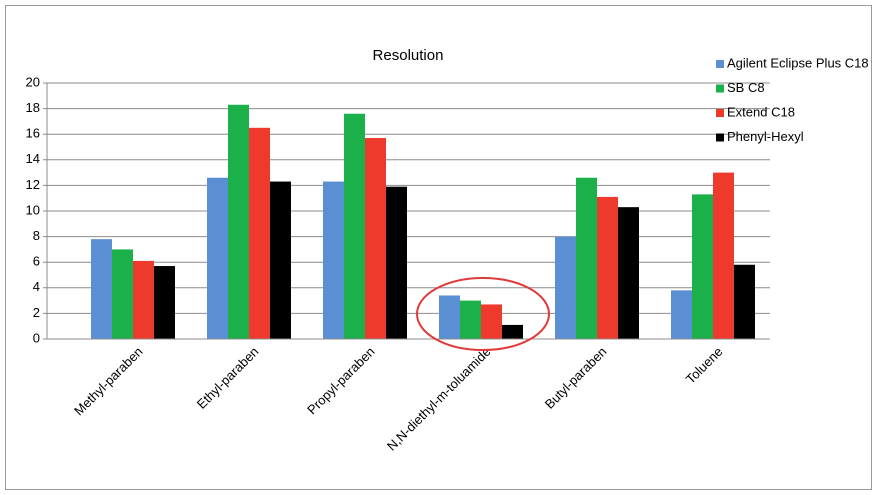 The image size is (878, 495). Describe the element at coordinates (33, 184) in the screenshot. I see `y-tick-label: 12` at that location.